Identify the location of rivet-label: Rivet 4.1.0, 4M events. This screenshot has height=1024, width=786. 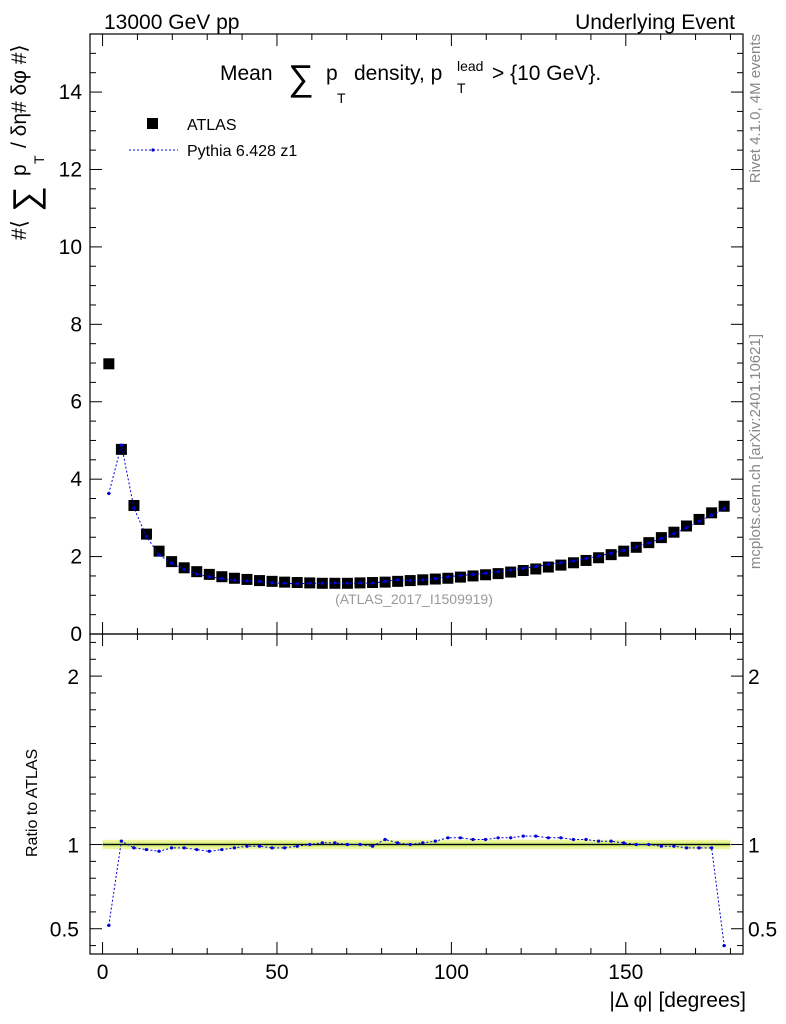
(755, 108).